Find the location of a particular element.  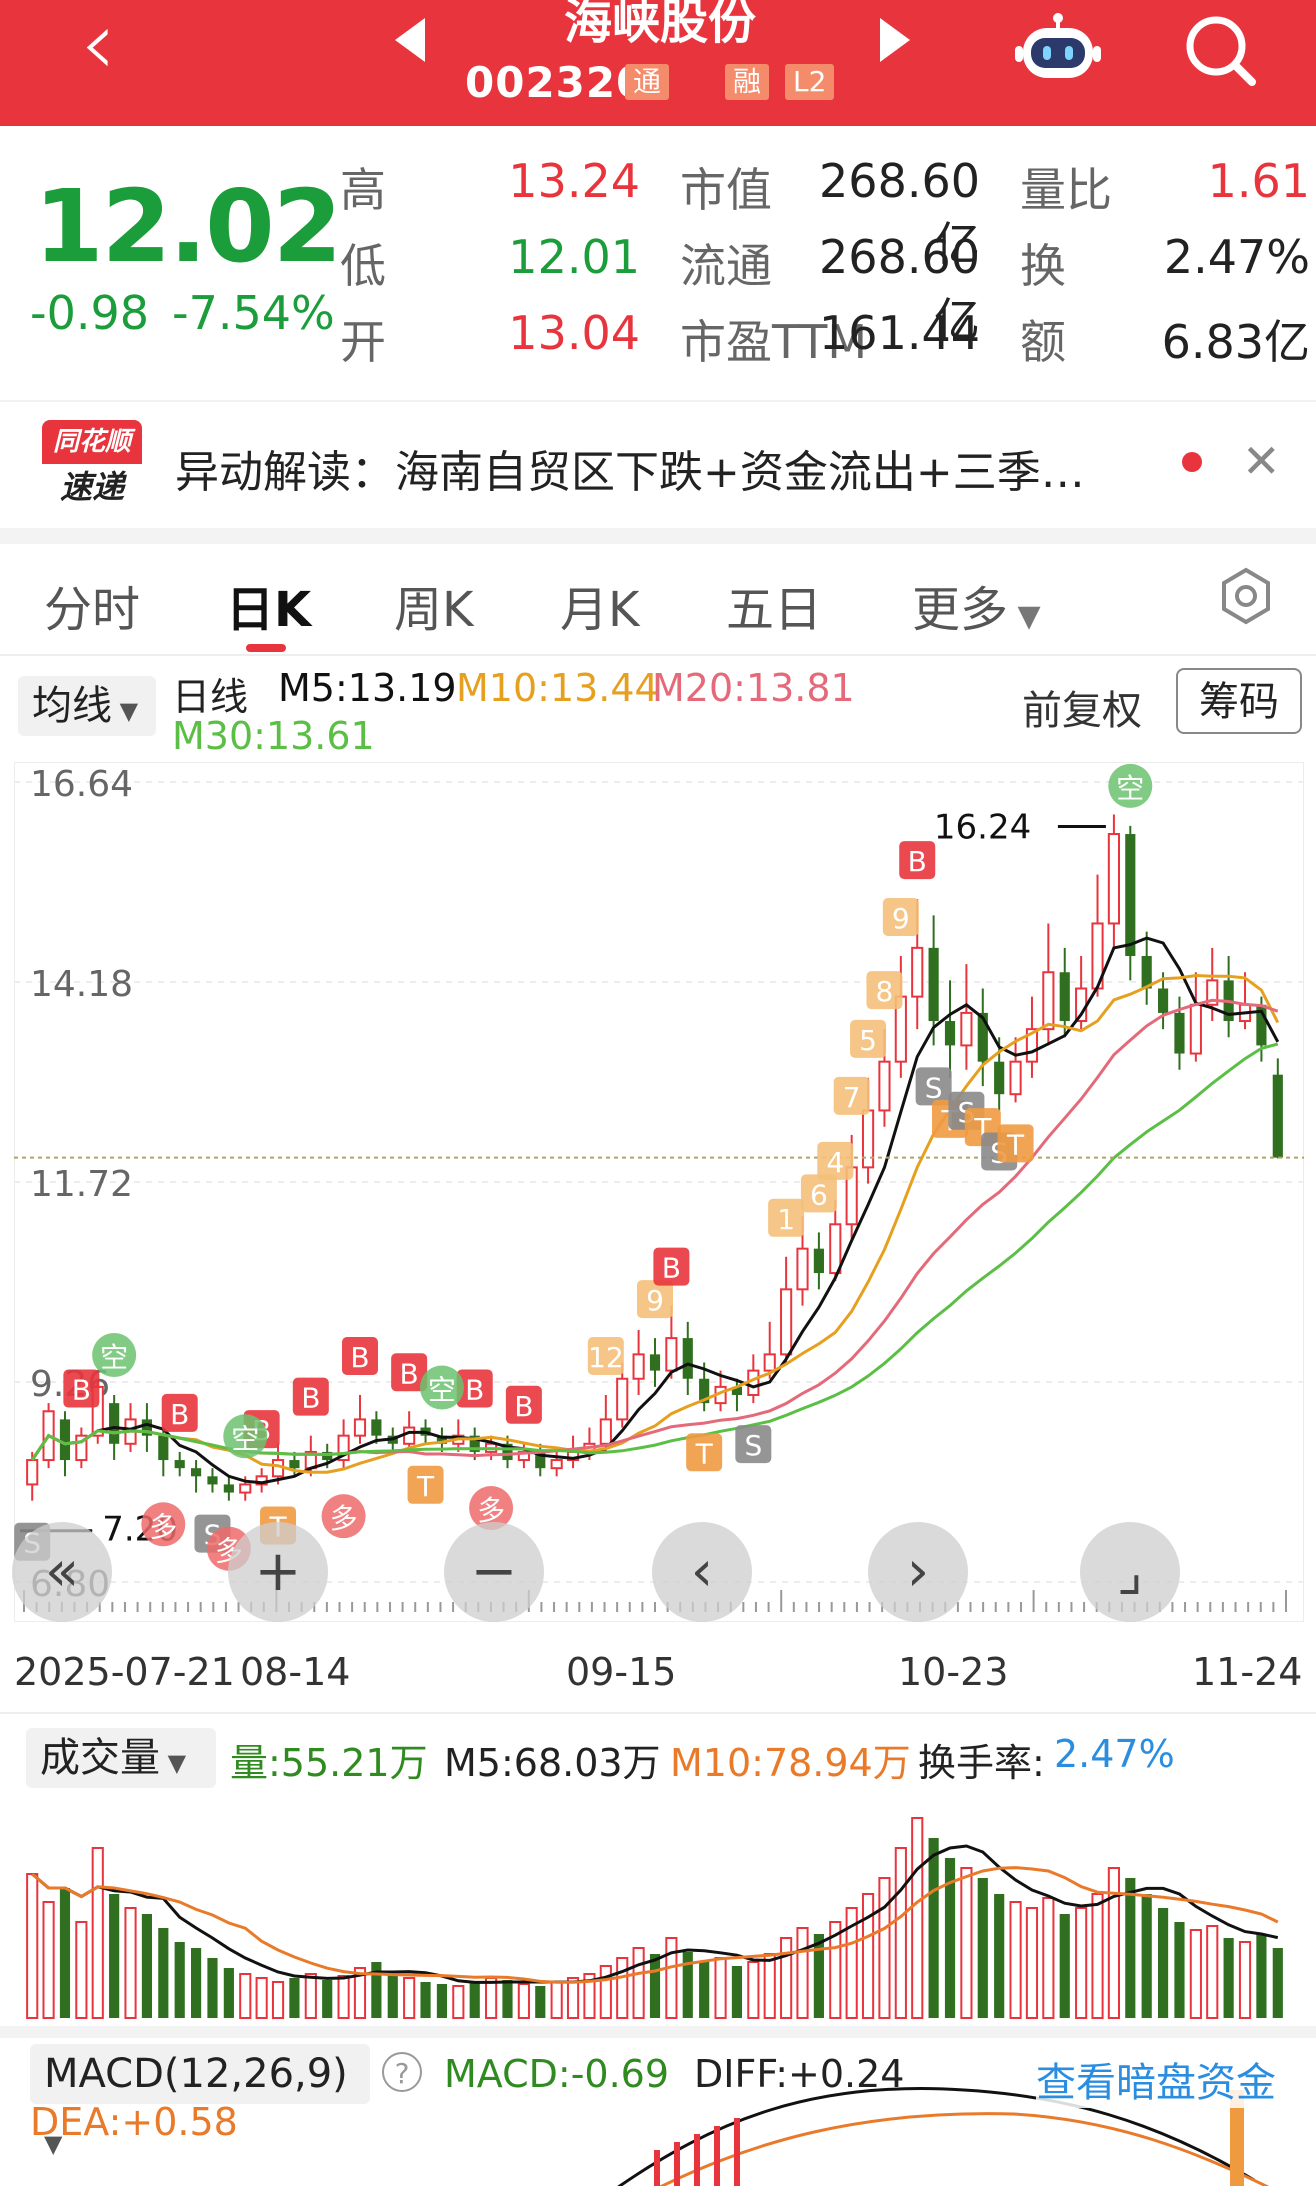

robot-assistant-icon is located at coordinates (1058, 47).